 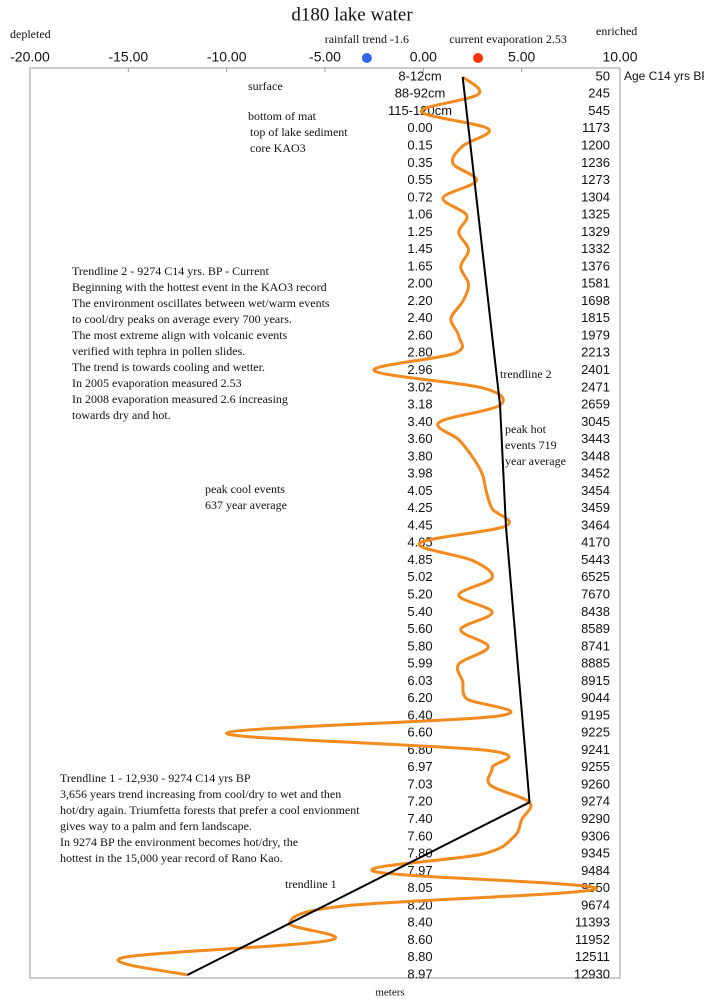 I want to click on depth-label: 3.02, so click(x=419, y=386).